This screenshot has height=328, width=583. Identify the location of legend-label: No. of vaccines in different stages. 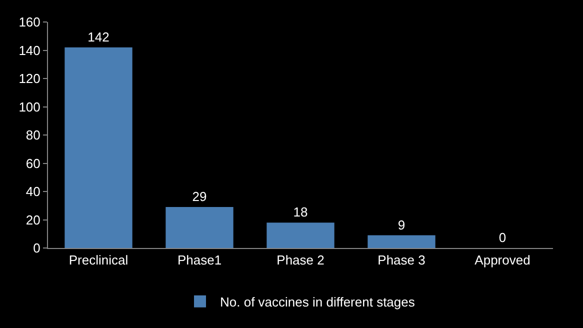
(318, 302).